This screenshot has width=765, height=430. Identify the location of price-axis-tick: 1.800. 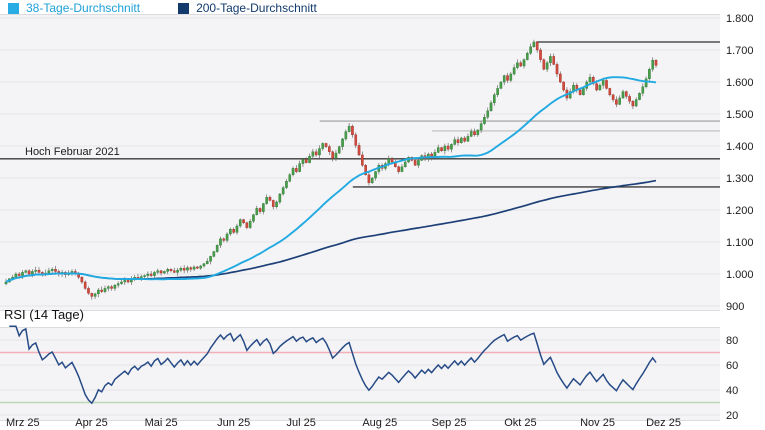
(740, 19).